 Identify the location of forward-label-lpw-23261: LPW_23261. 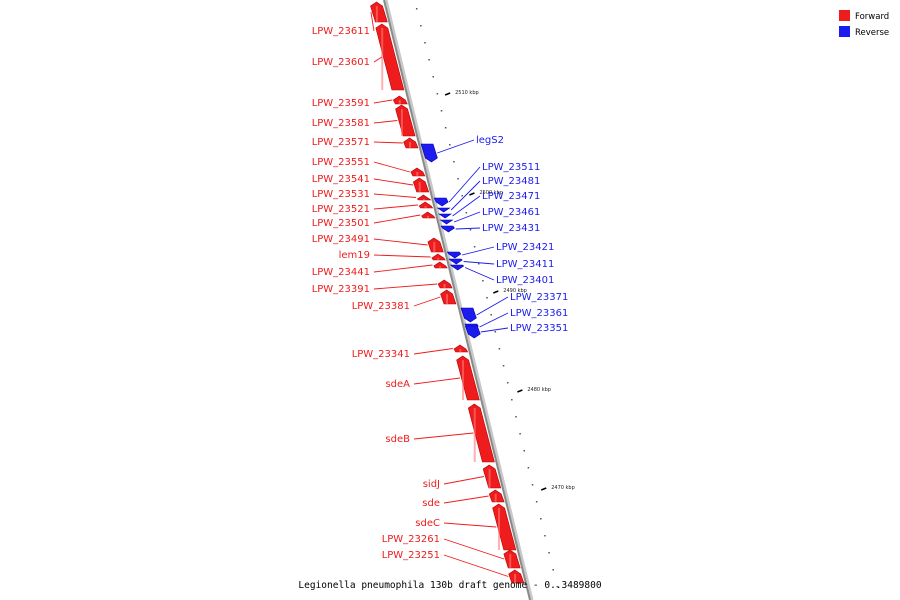
(411, 539).